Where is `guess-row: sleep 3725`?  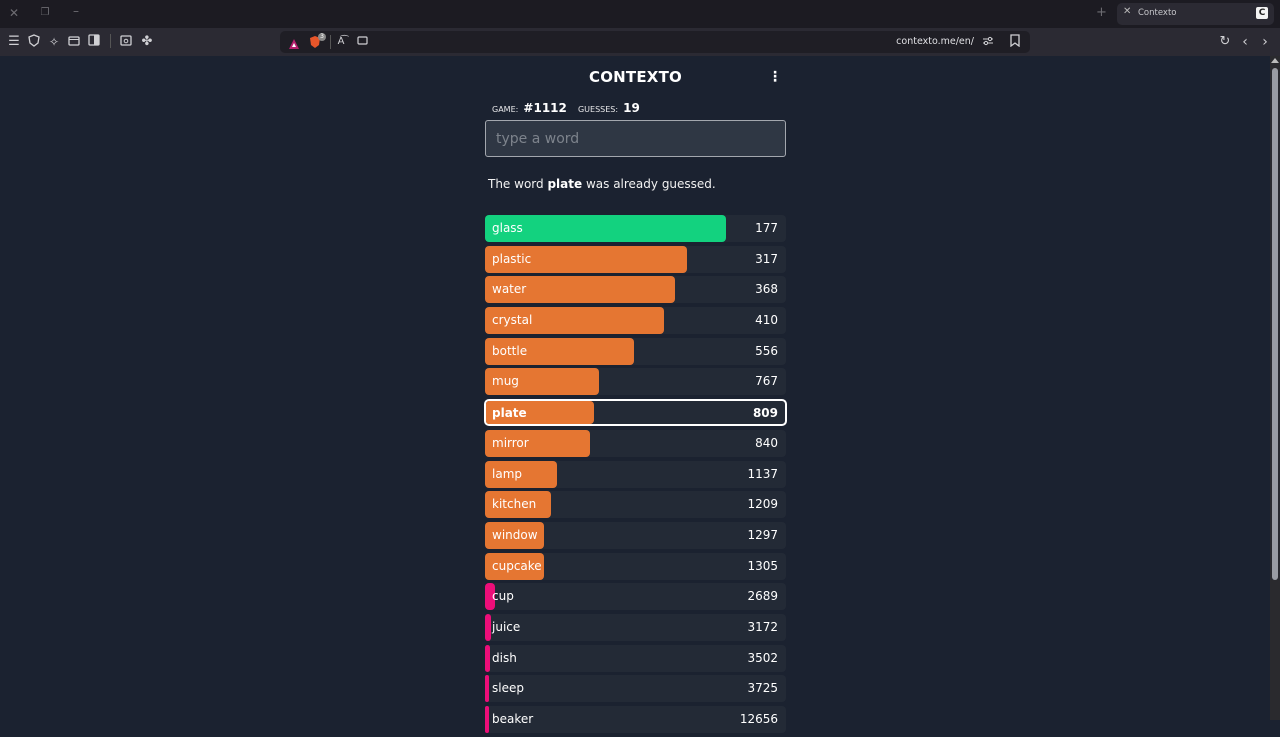
guess-row: sleep 3725 is located at coordinates (635, 689).